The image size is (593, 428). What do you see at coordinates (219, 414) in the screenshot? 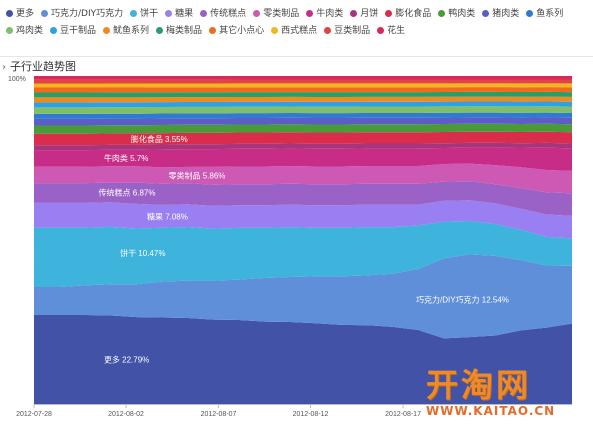
I see `x-tick-label: 2012-08-07` at bounding box center [219, 414].